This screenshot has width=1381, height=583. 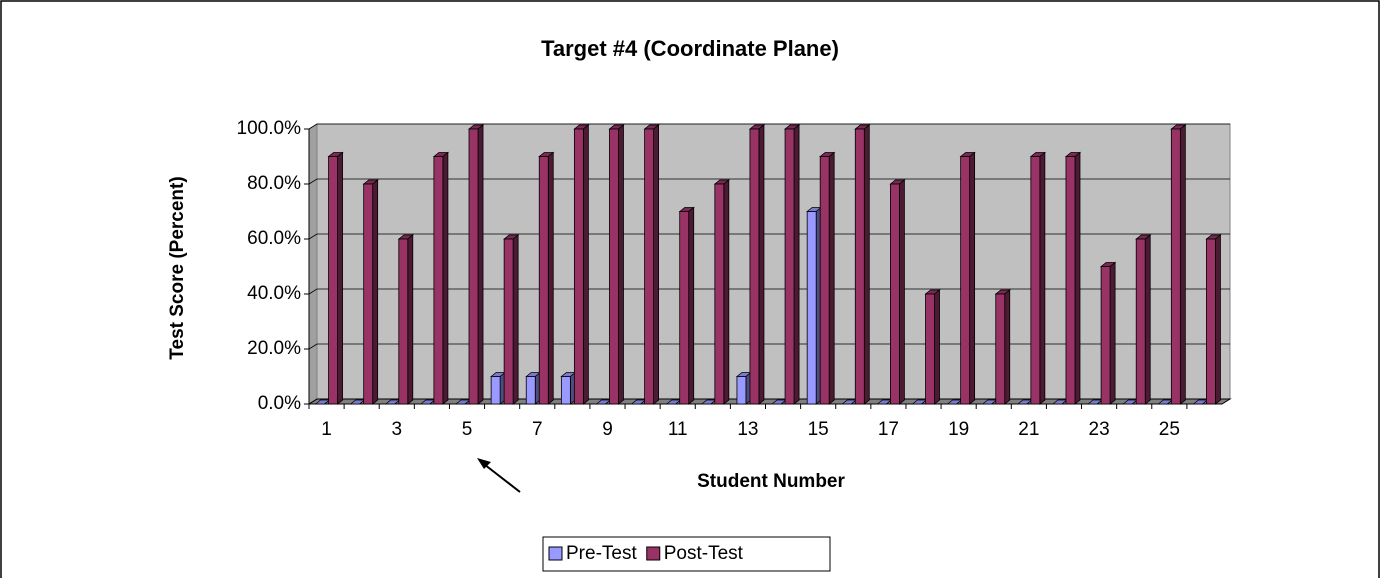 What do you see at coordinates (274, 238) in the screenshot?
I see `y-tick-label: 60.0%` at bounding box center [274, 238].